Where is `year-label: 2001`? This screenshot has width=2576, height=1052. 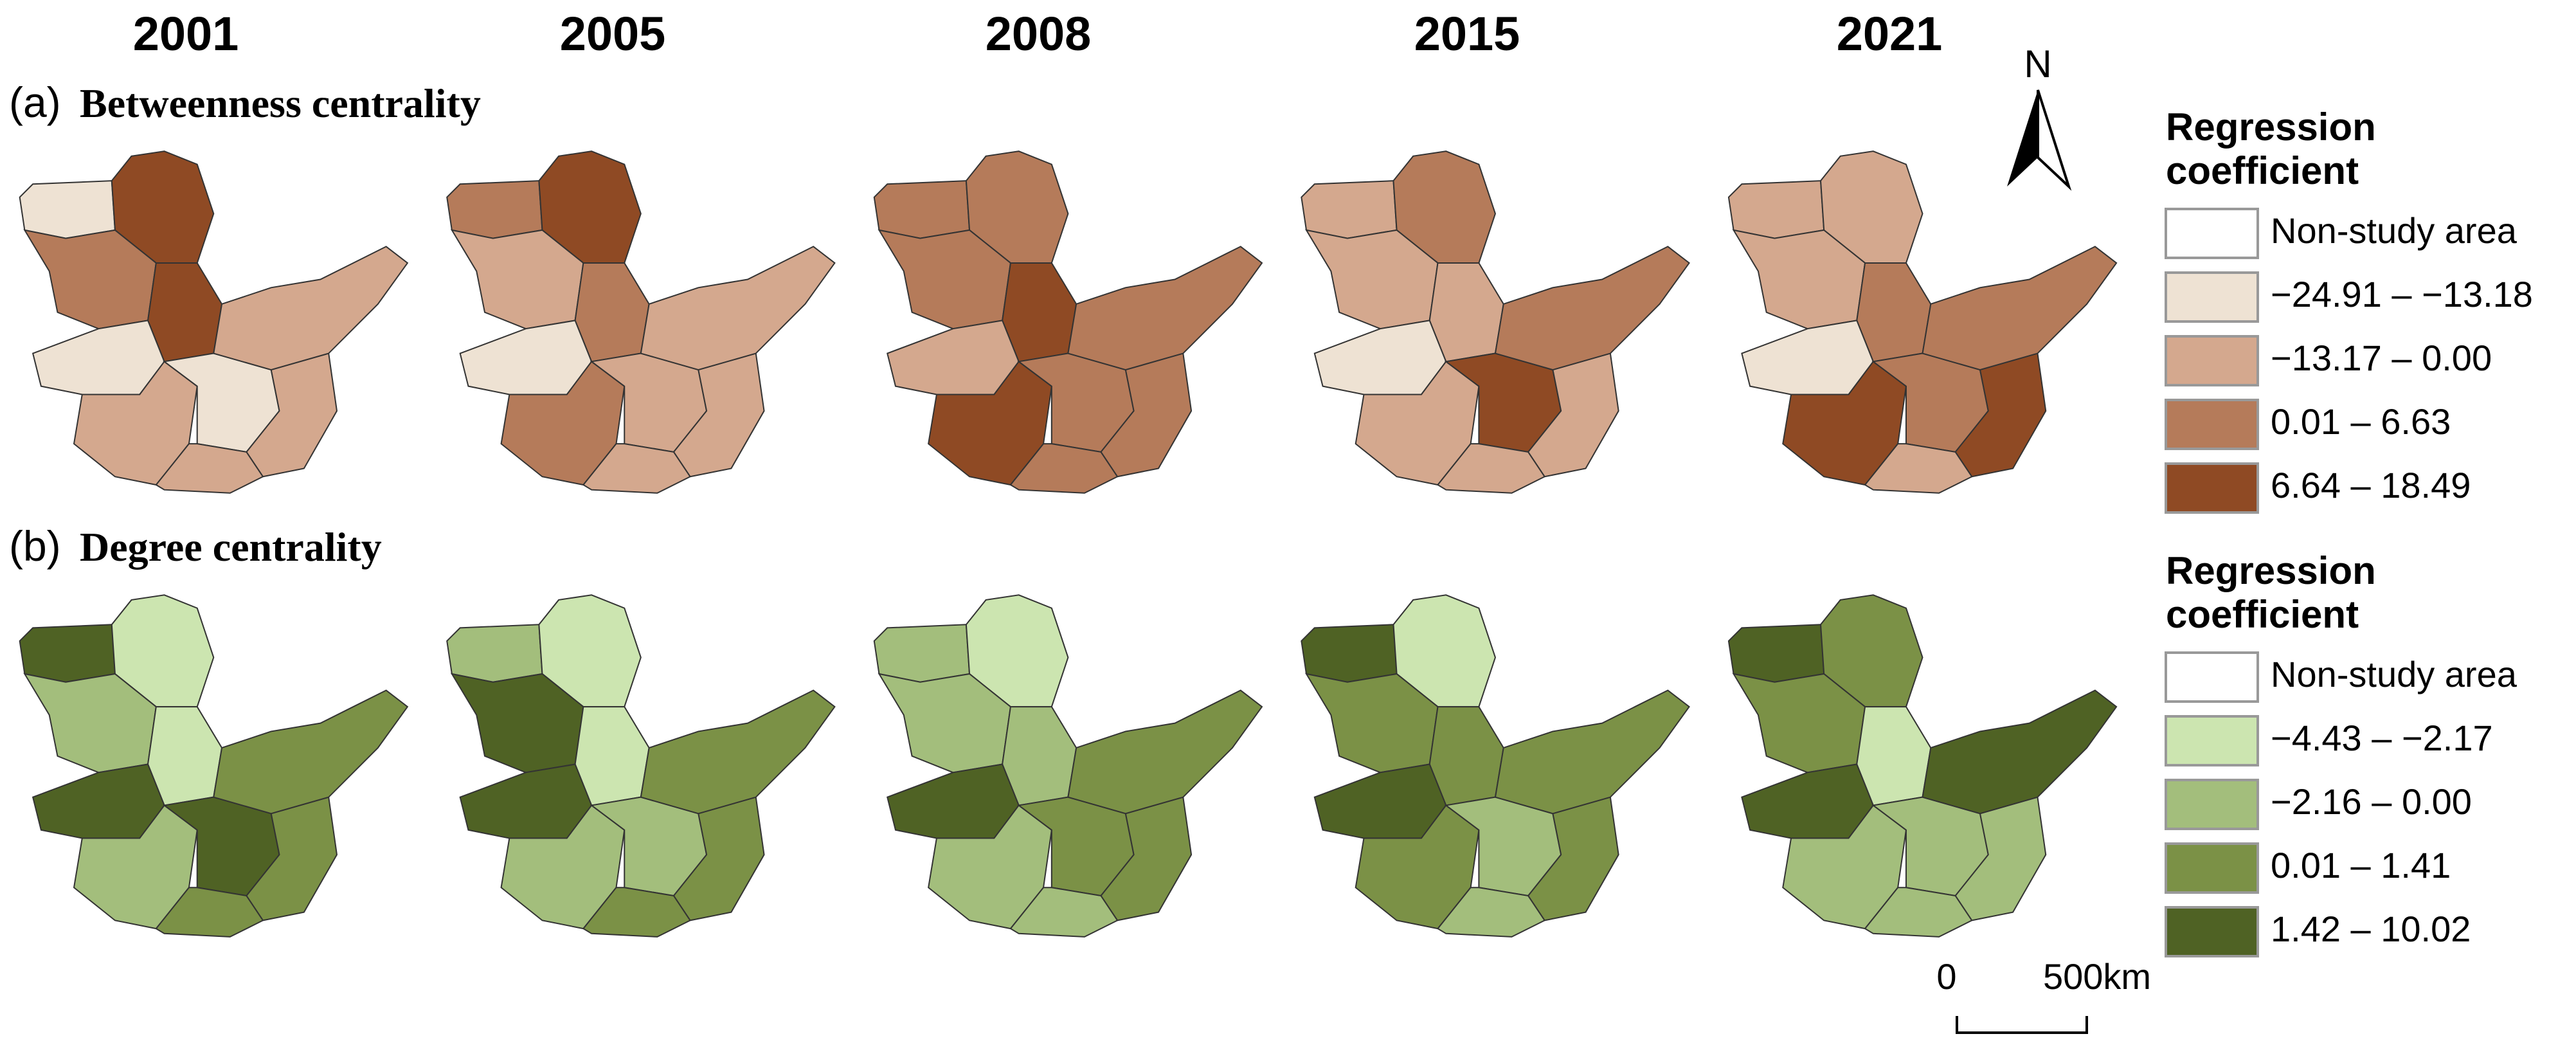
year-label: 2001 is located at coordinates (186, 34).